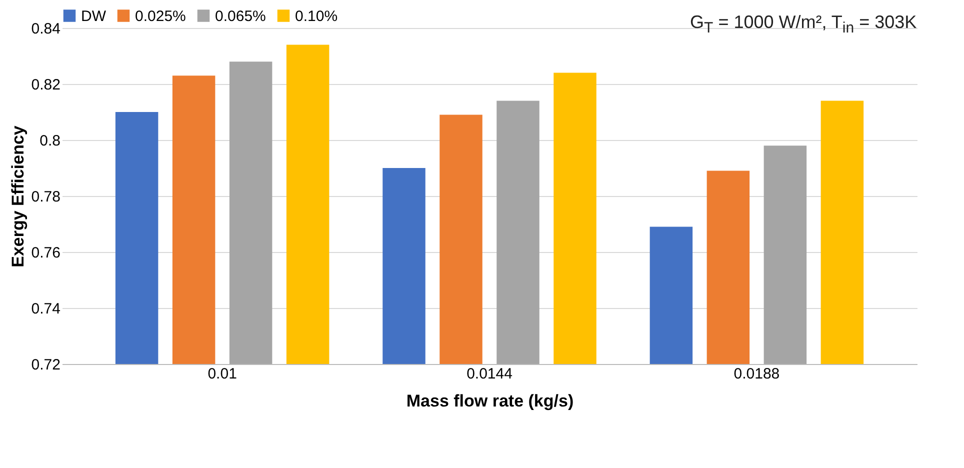  What do you see at coordinates (18, 196) in the screenshot?
I see `y-axis-title: Exergy Efficiency` at bounding box center [18, 196].